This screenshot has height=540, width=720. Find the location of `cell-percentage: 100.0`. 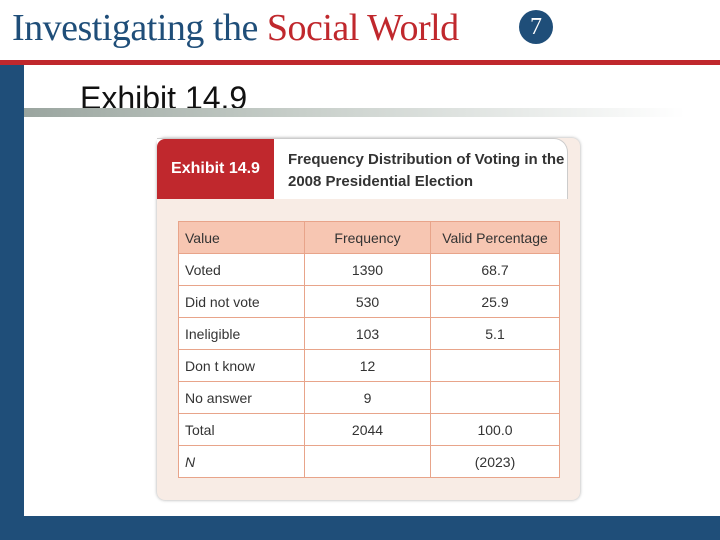

cell-percentage: 100.0 is located at coordinates (495, 429).